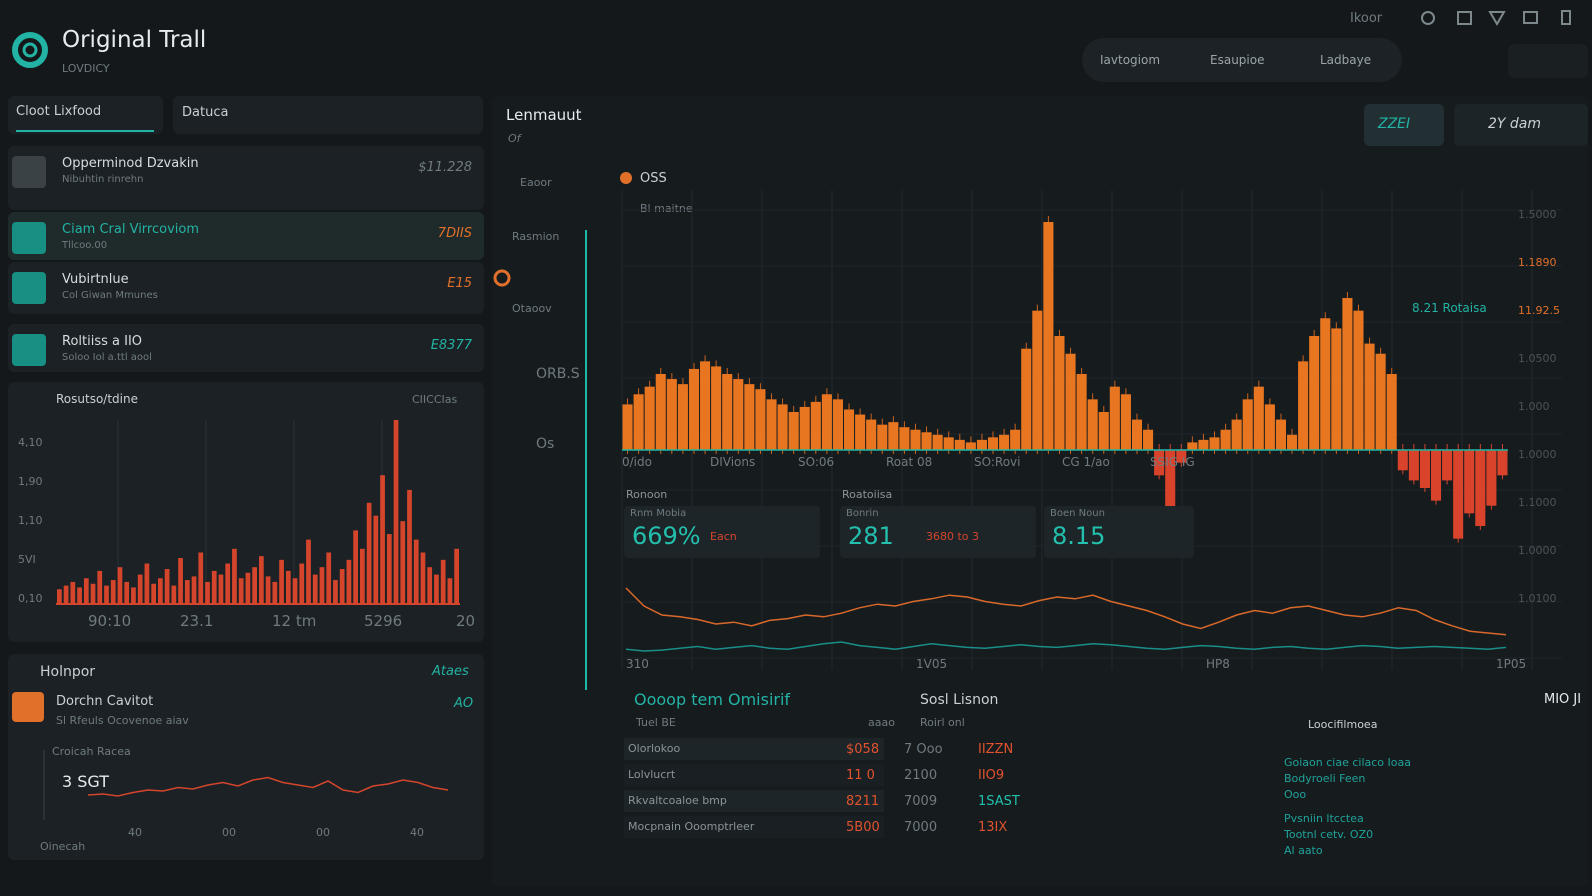 This screenshot has height=896, width=1592. Describe the element at coordinates (97, 399) in the screenshot. I see `sidebar-chart-title: Rosutso/tdine` at that location.